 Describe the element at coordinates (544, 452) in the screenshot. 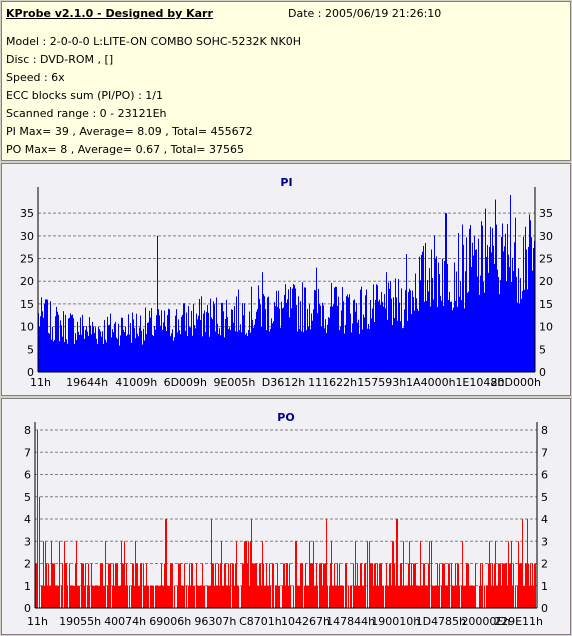

I see `po-ytick-right: 7` at that location.